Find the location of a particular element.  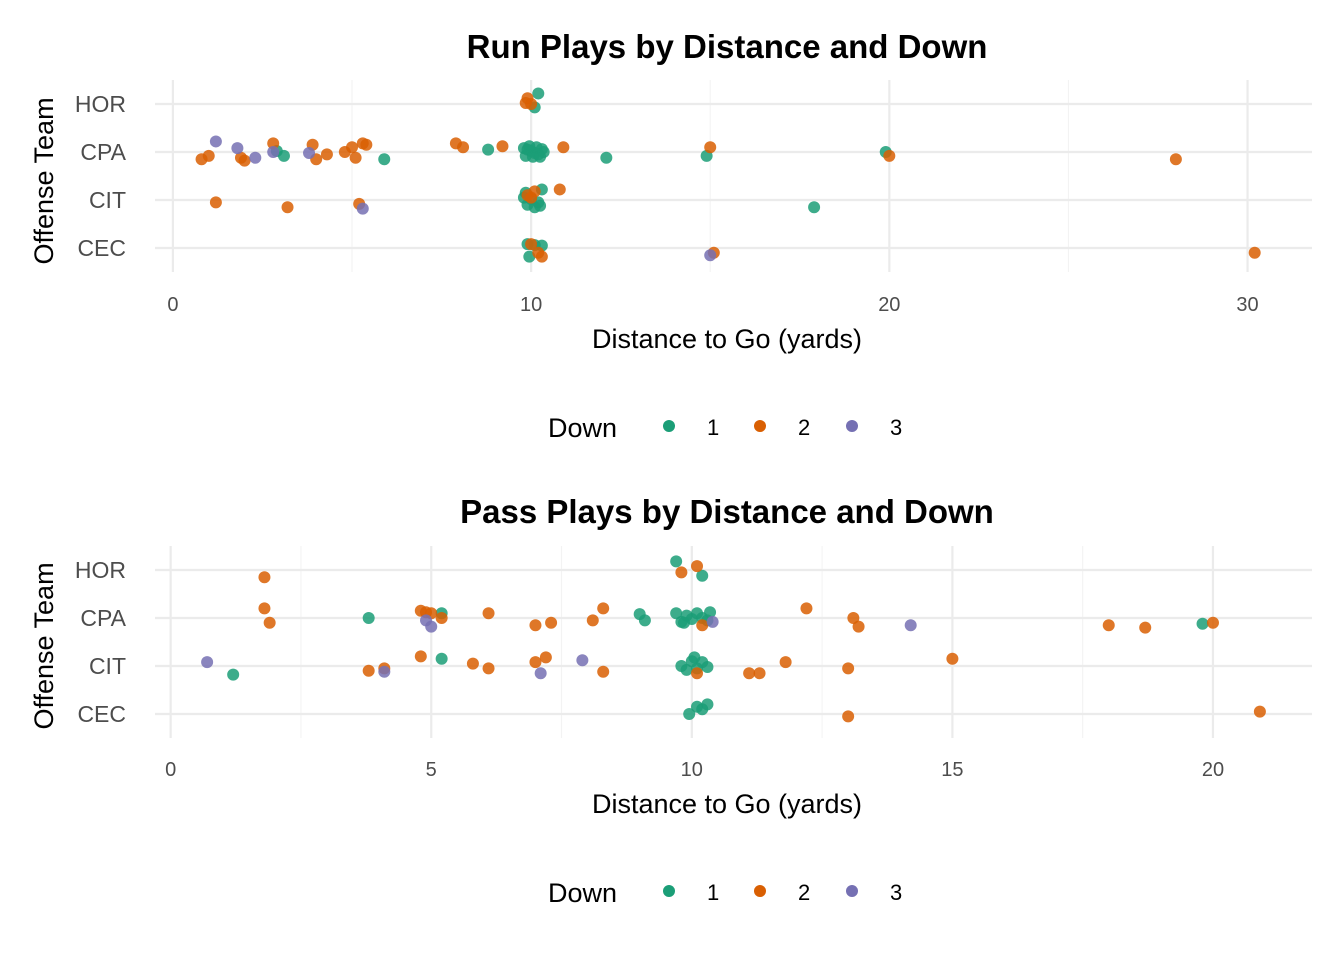

pass-y-tick-label: CEC is located at coordinates (101, 714).